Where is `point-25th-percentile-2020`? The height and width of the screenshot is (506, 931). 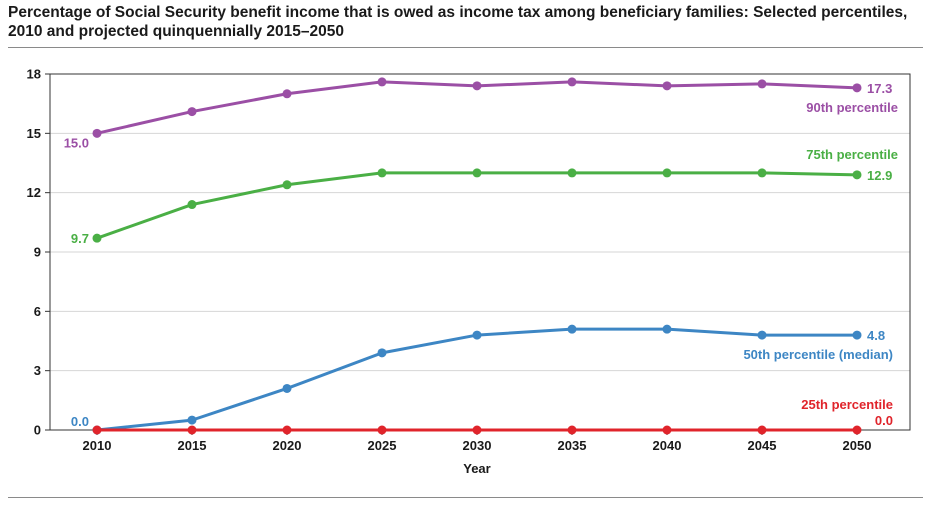
point-25th-percentile-2020 is located at coordinates (287, 430).